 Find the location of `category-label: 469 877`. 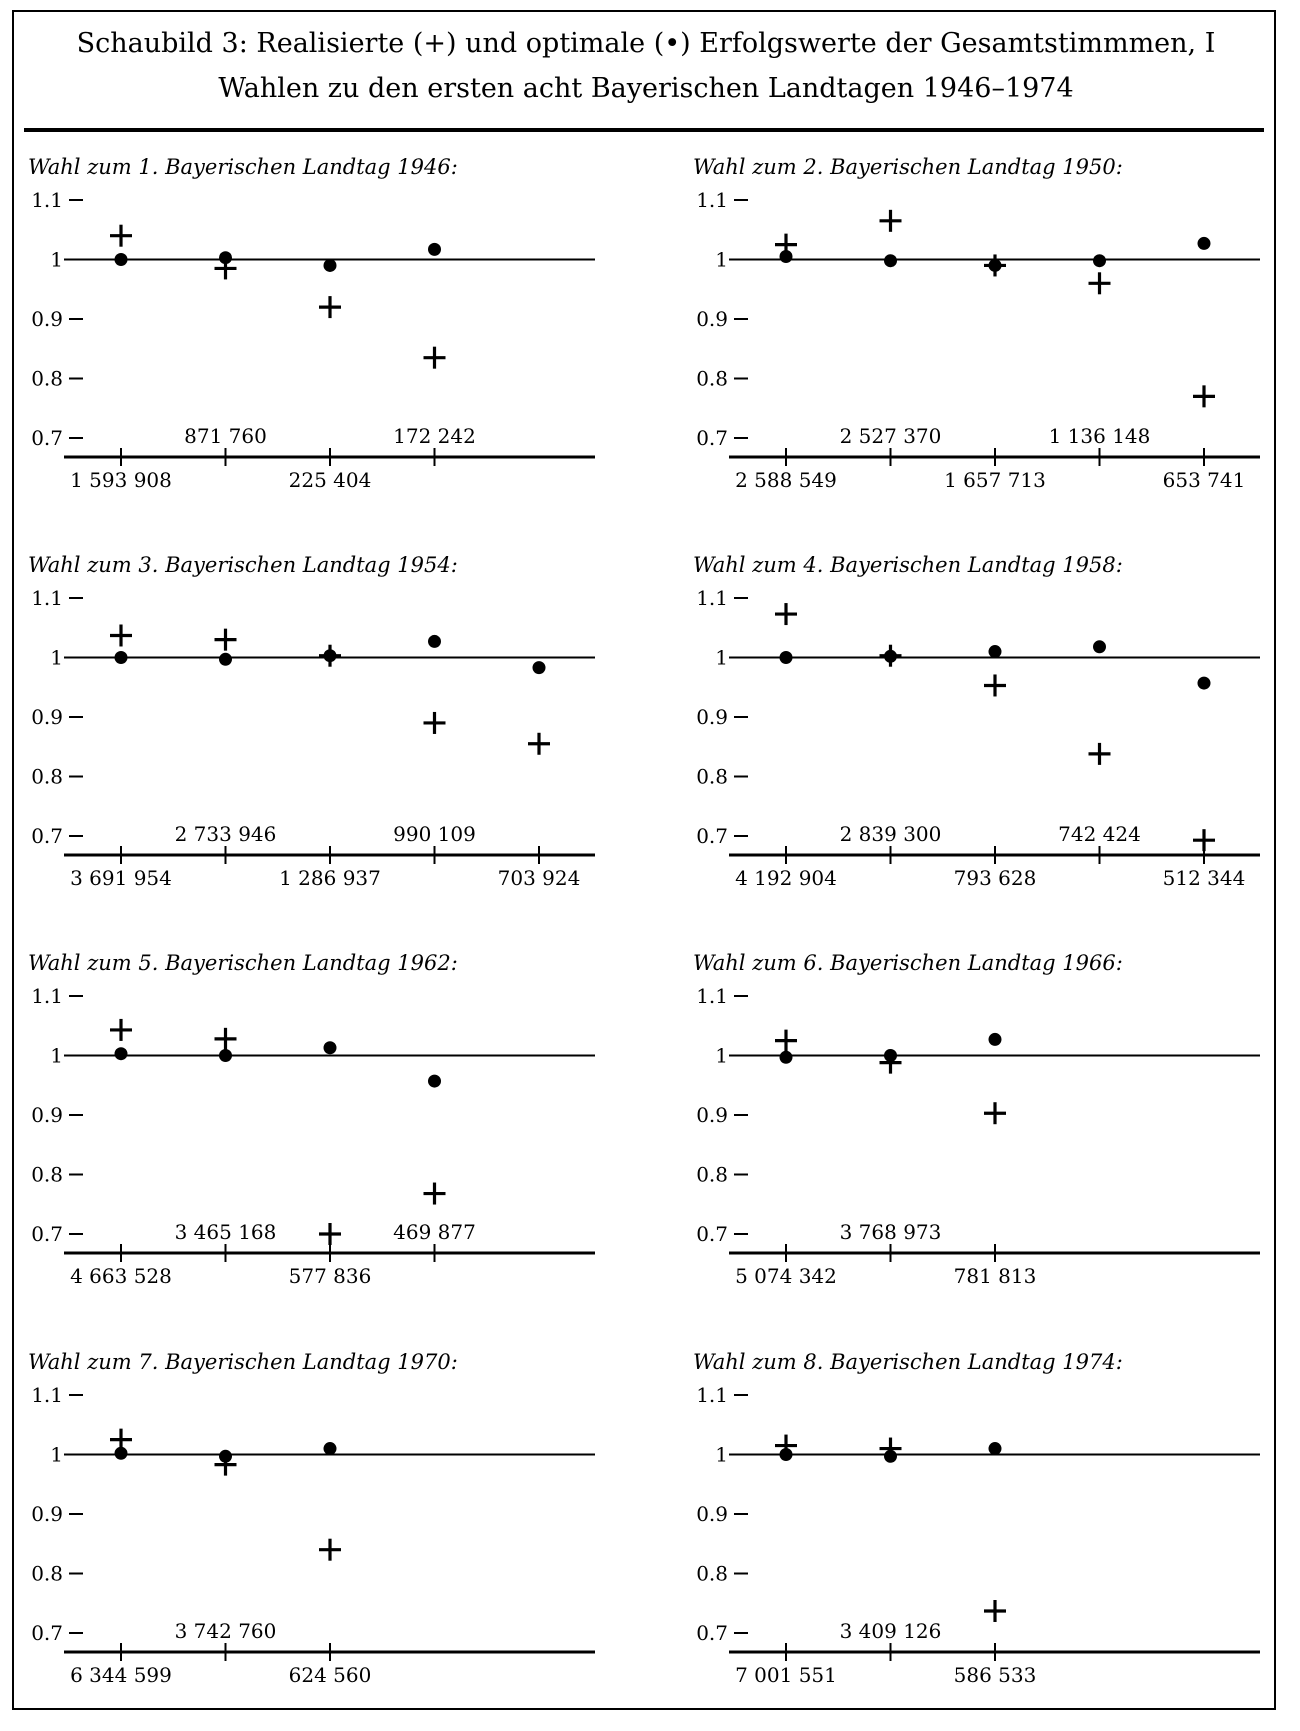

category-label: 469 877 is located at coordinates (434, 1232).